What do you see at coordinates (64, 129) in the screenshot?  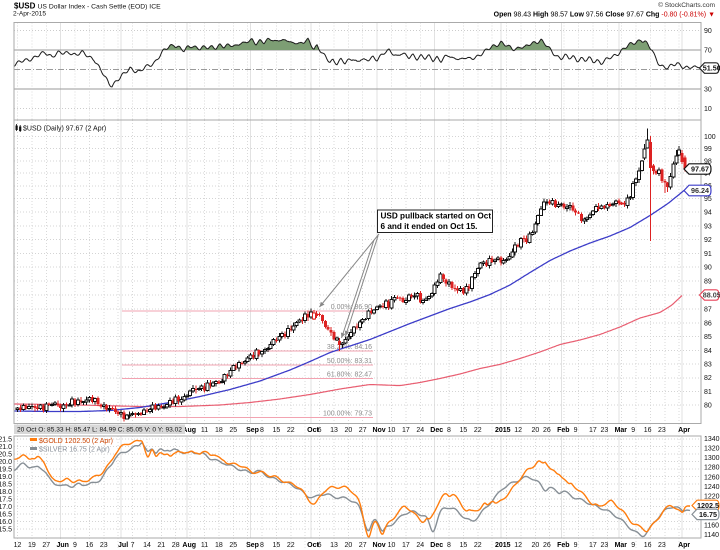 I see `svg-text: $USD (Daily) 97.67 (2 Apr)` at bounding box center [64, 129].